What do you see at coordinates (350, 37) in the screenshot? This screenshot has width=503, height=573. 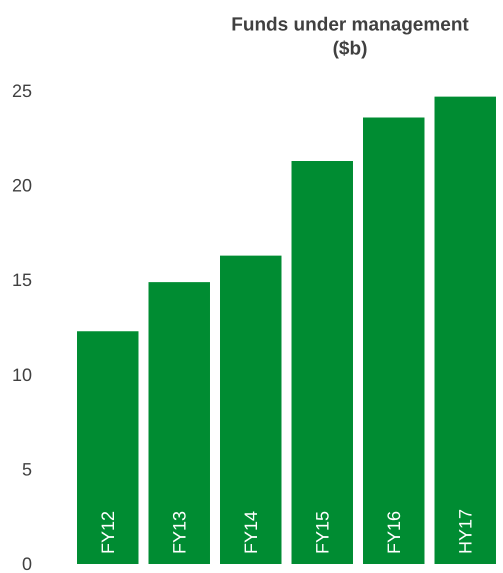 I see `chart-title: Funds under management ($b)` at bounding box center [350, 37].